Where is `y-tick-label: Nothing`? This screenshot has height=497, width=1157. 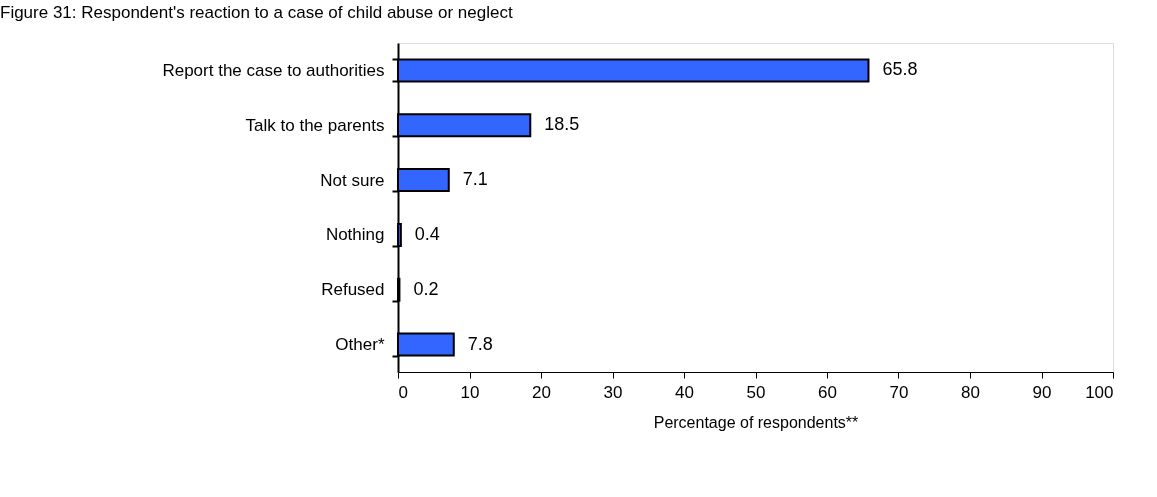 y-tick-label: Nothing is located at coordinates (355, 235).